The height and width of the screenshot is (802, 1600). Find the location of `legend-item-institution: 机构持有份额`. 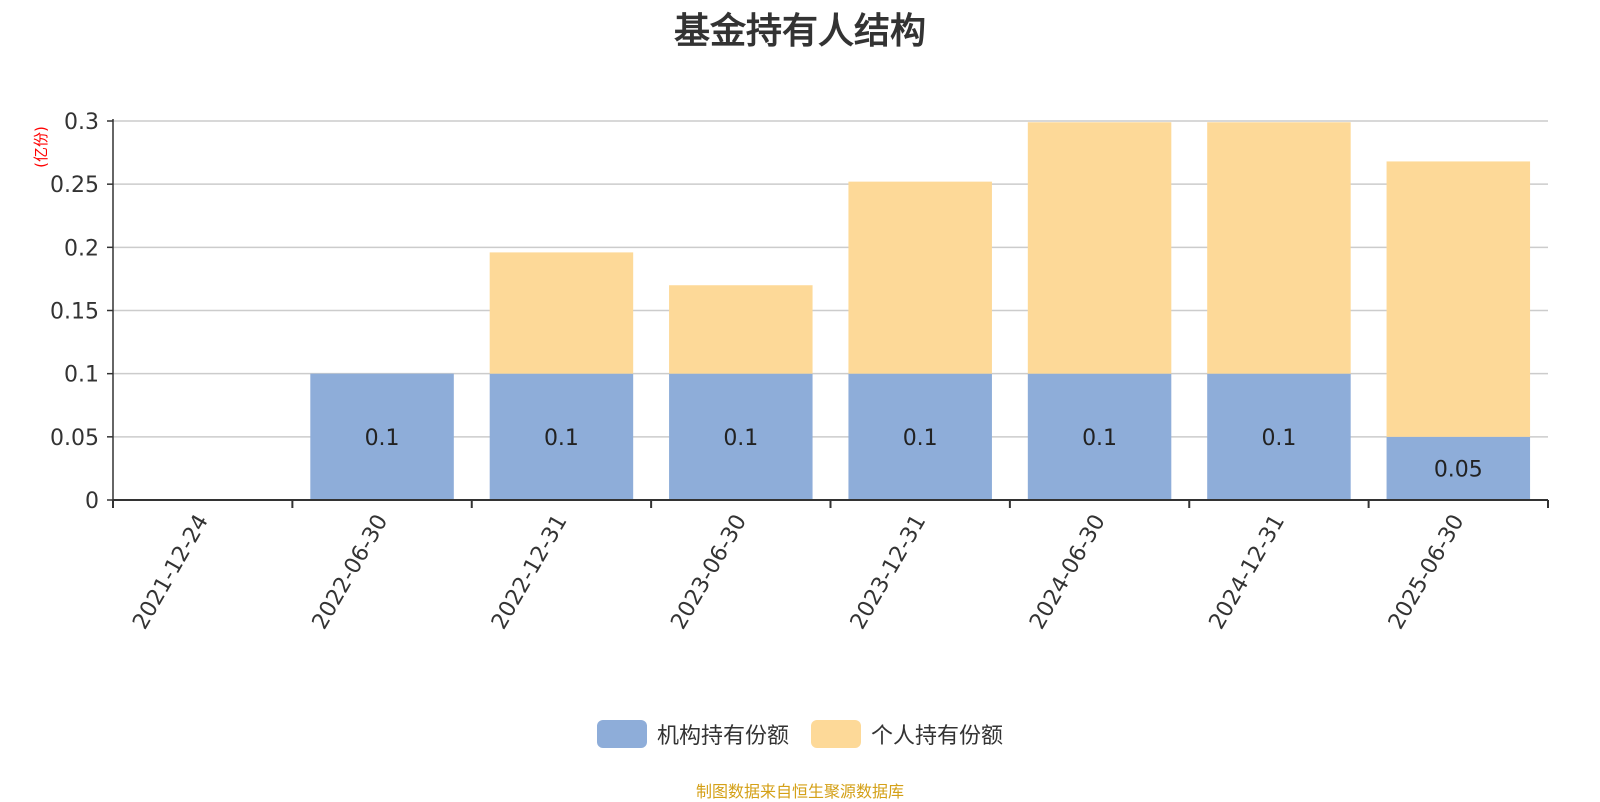

legend-item-institution: 机构持有份额 is located at coordinates (692, 734).